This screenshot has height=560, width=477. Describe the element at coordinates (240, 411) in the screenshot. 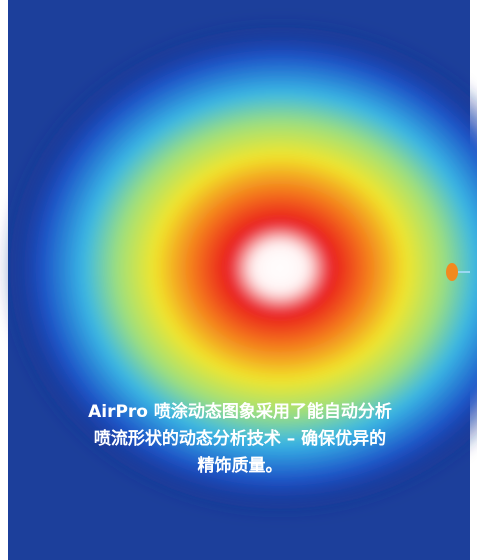

I see `caption-line: AirPro 喷涂动态图象采用了能自动分析` at that location.